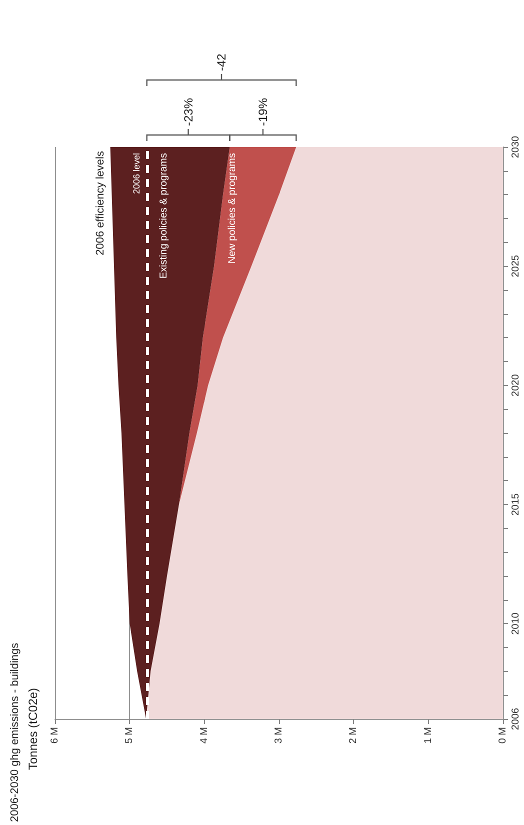 This screenshot has height=825, width=524. Describe the element at coordinates (516, 504) in the screenshot. I see `y-tick-label: 2015` at that location.